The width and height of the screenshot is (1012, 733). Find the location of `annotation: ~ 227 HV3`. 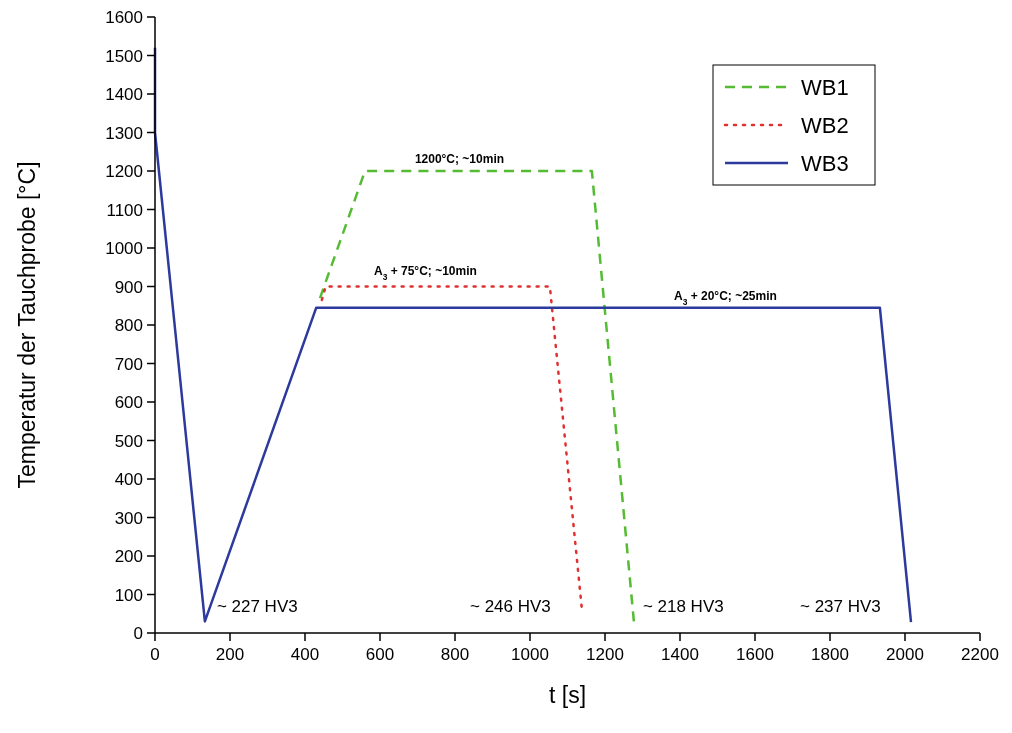

annotation: ~ 227 HV3 is located at coordinates (257, 606).